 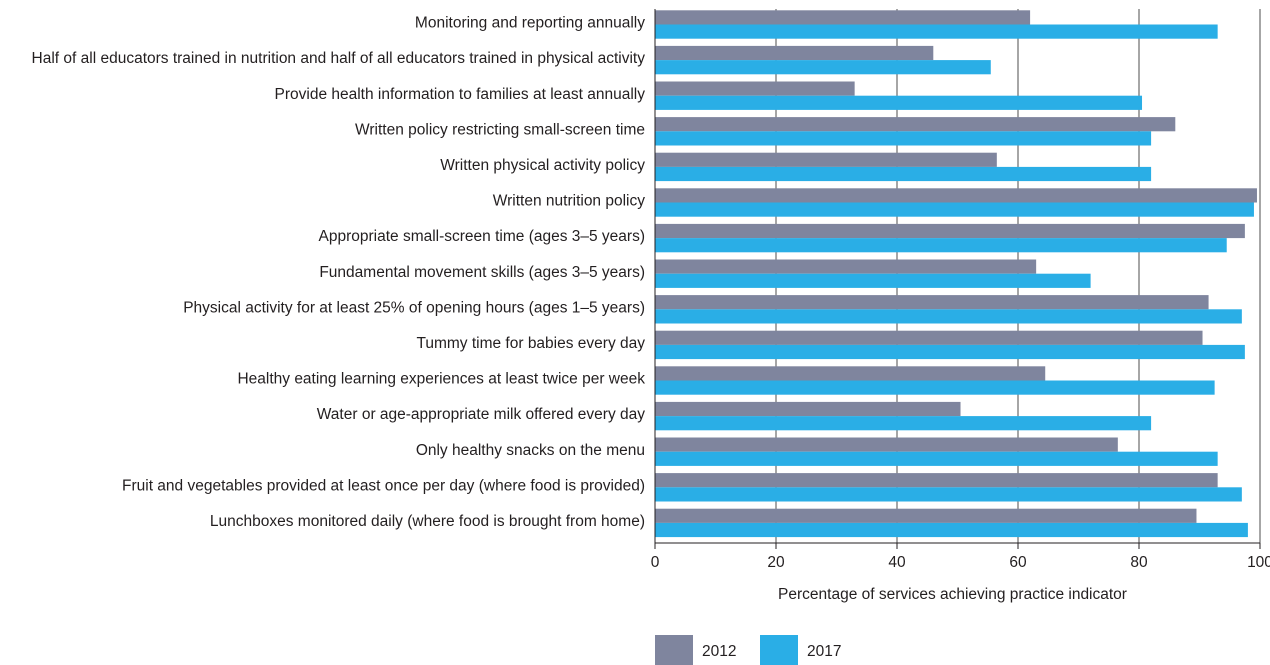 I want to click on x-tick-label-20: 20, so click(x=776, y=562).